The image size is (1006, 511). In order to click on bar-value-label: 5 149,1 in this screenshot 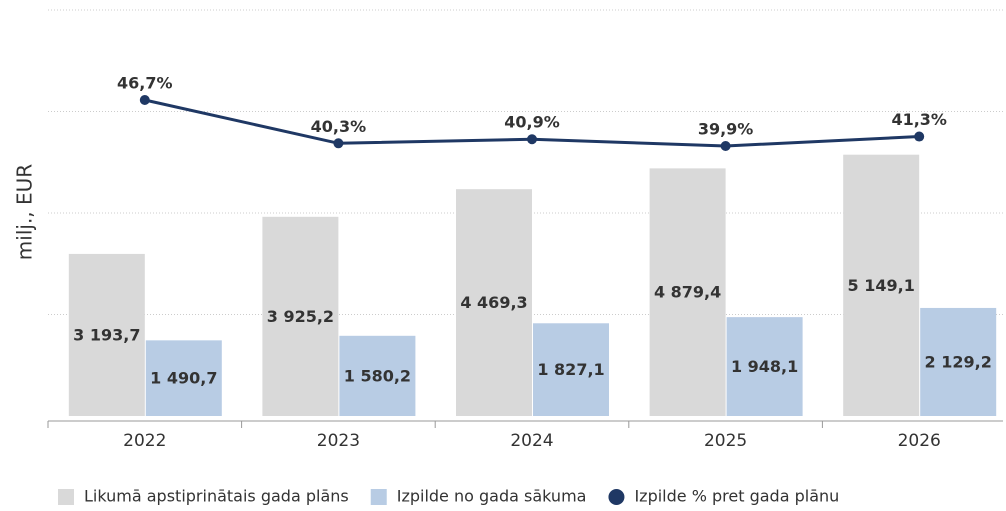, I will do `click(881, 285)`.